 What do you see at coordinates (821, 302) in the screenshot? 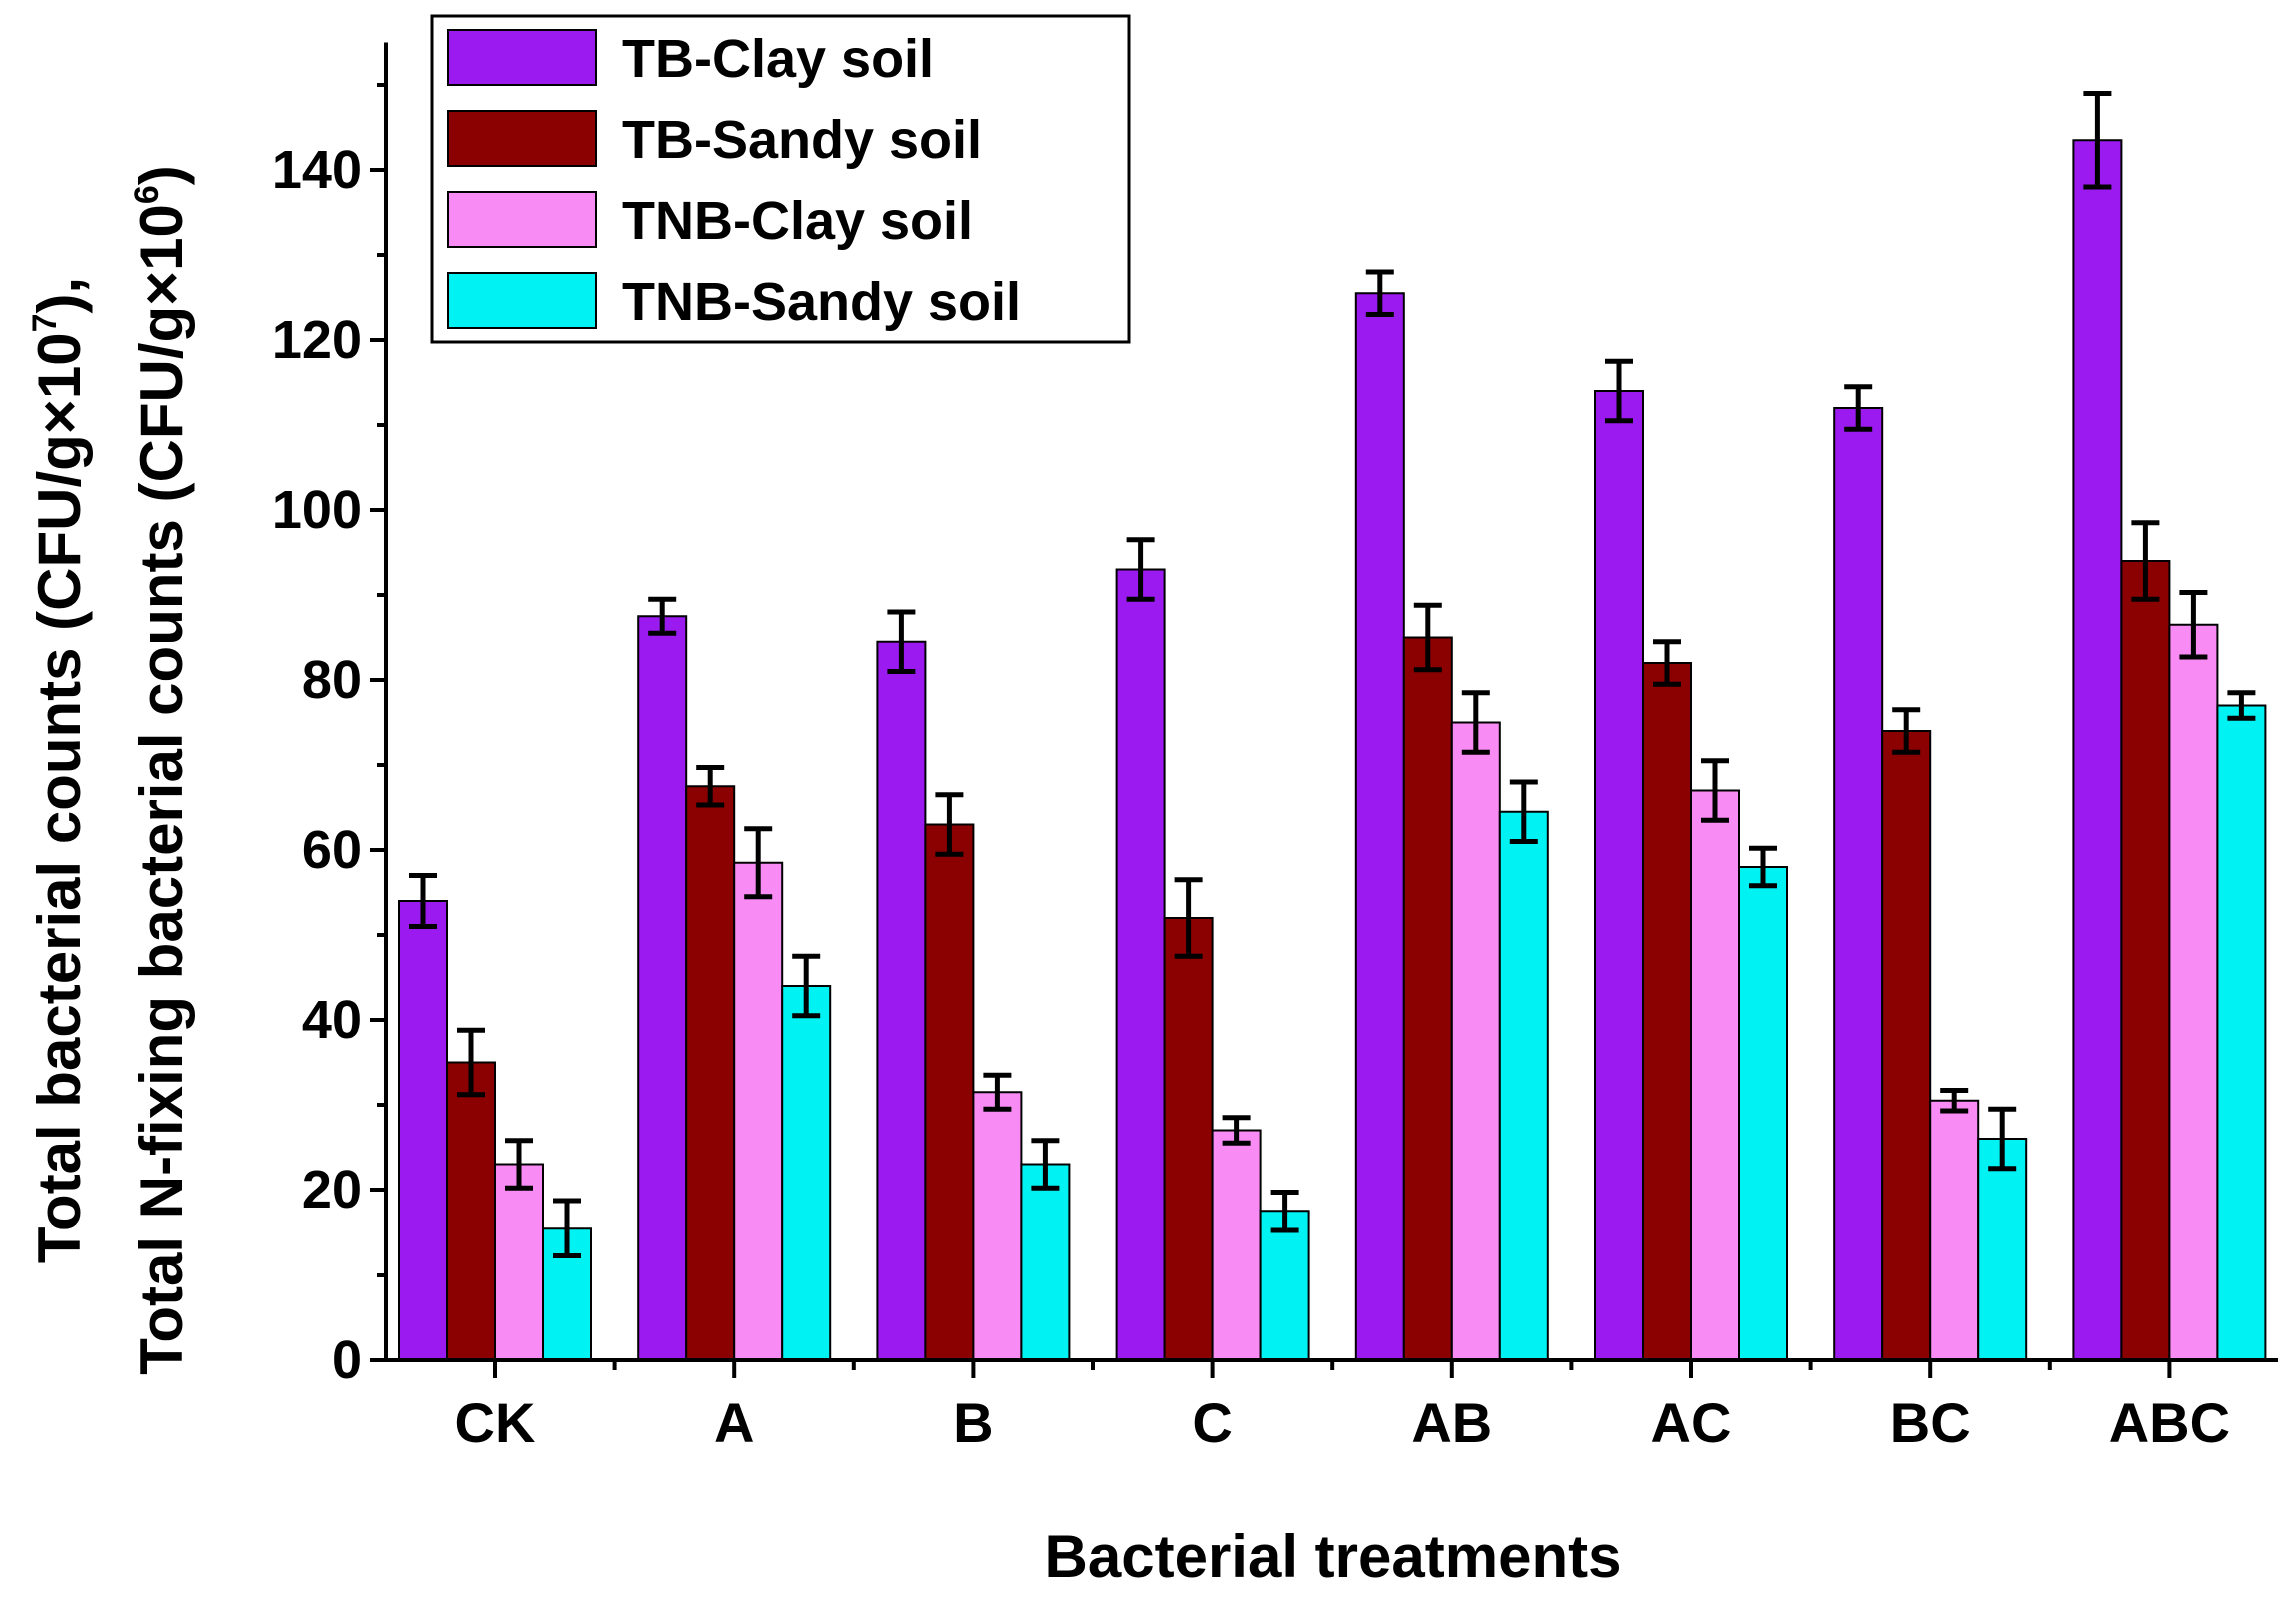
I see `legend-label-series-4: TNB-Sandy soil` at bounding box center [821, 302].